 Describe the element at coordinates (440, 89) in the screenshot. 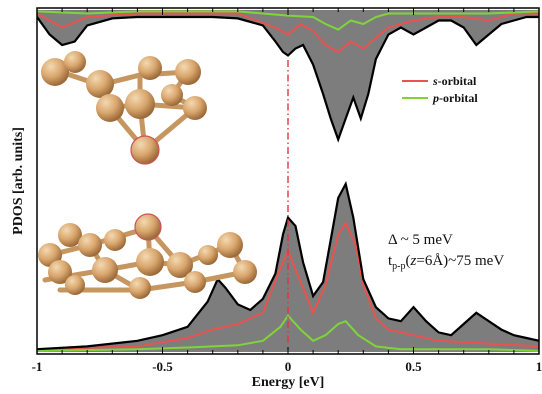

I see `legend: s-orbital p-orbital` at that location.